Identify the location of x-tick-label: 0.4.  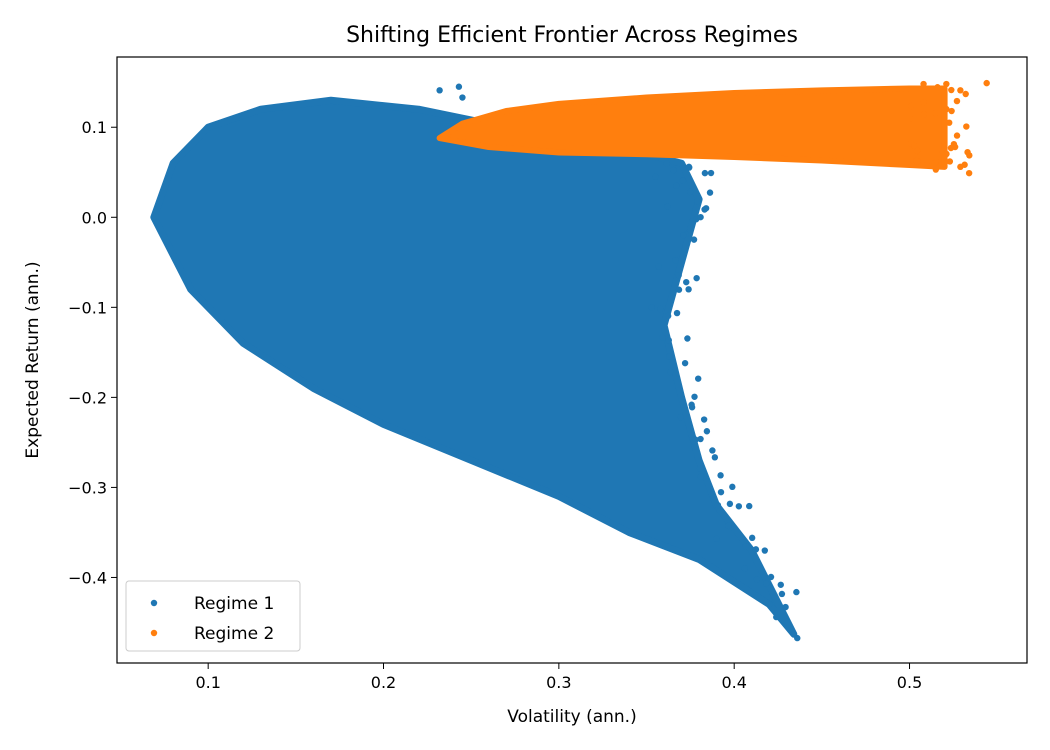
(733, 682).